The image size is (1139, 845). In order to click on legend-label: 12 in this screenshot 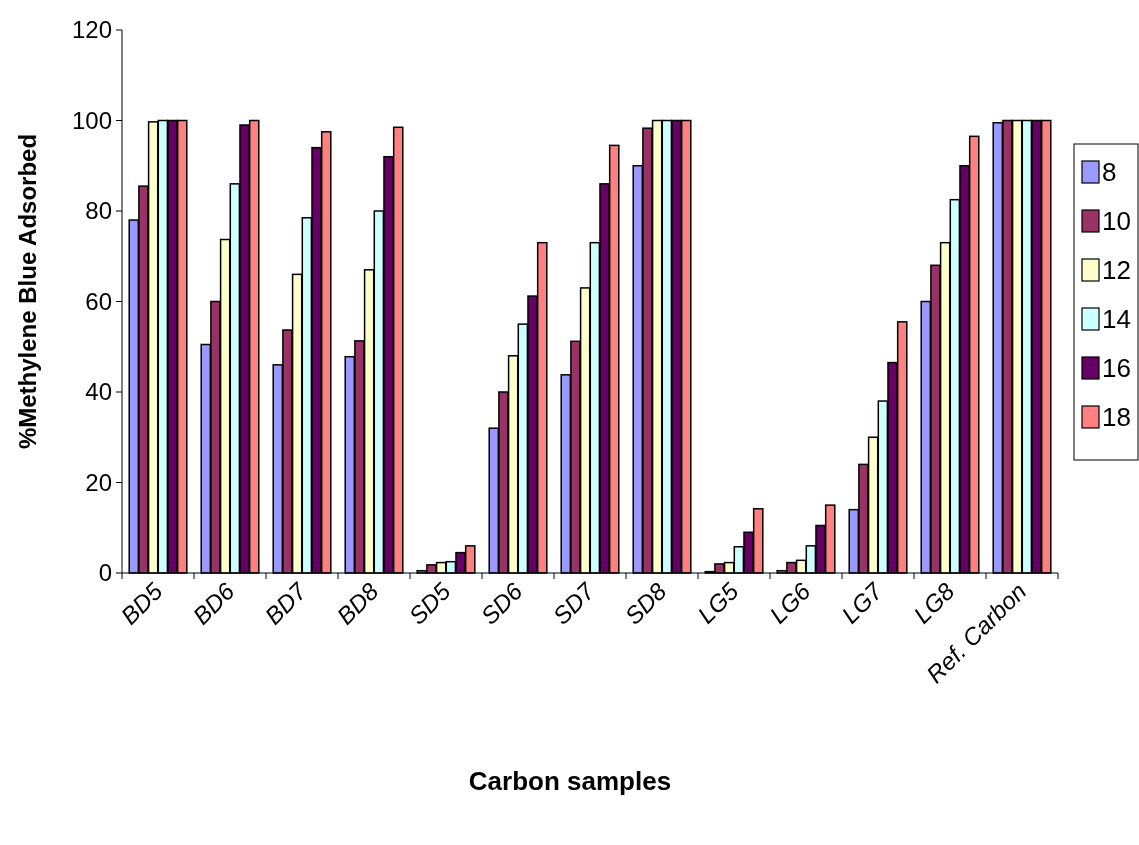, I will do `click(1116, 270)`.